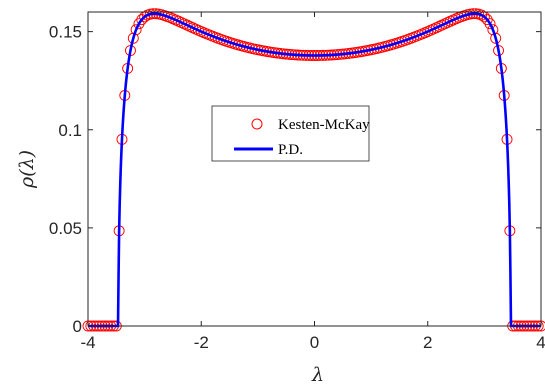 This screenshot has height=386, width=545. What do you see at coordinates (65, 228) in the screenshot?
I see `y-tick-label: 0.05` at bounding box center [65, 228].